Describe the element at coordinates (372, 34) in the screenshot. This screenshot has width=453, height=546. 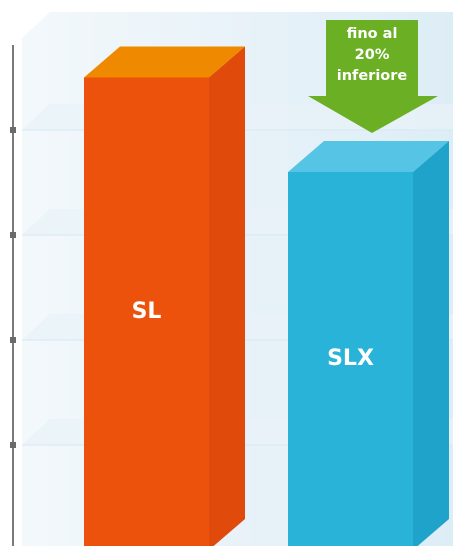
I see `annotation-text: fino al` at that location.